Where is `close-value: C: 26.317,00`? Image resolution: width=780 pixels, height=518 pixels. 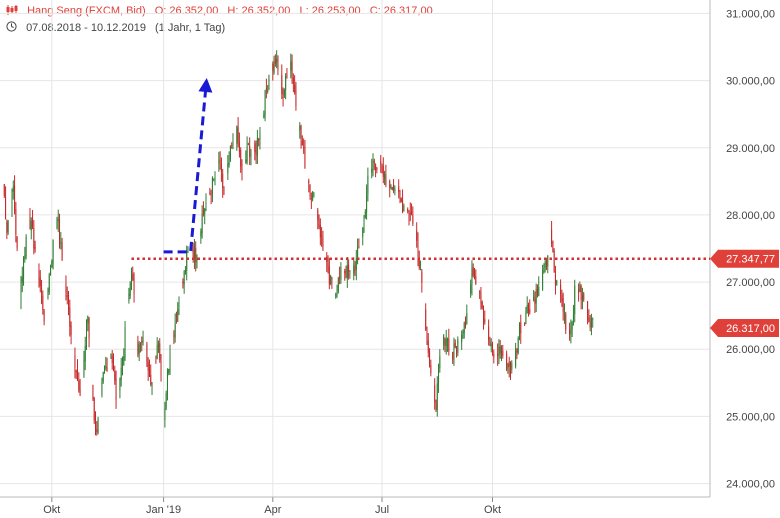 close-value: C: 26.317,00 is located at coordinates (401, 11).